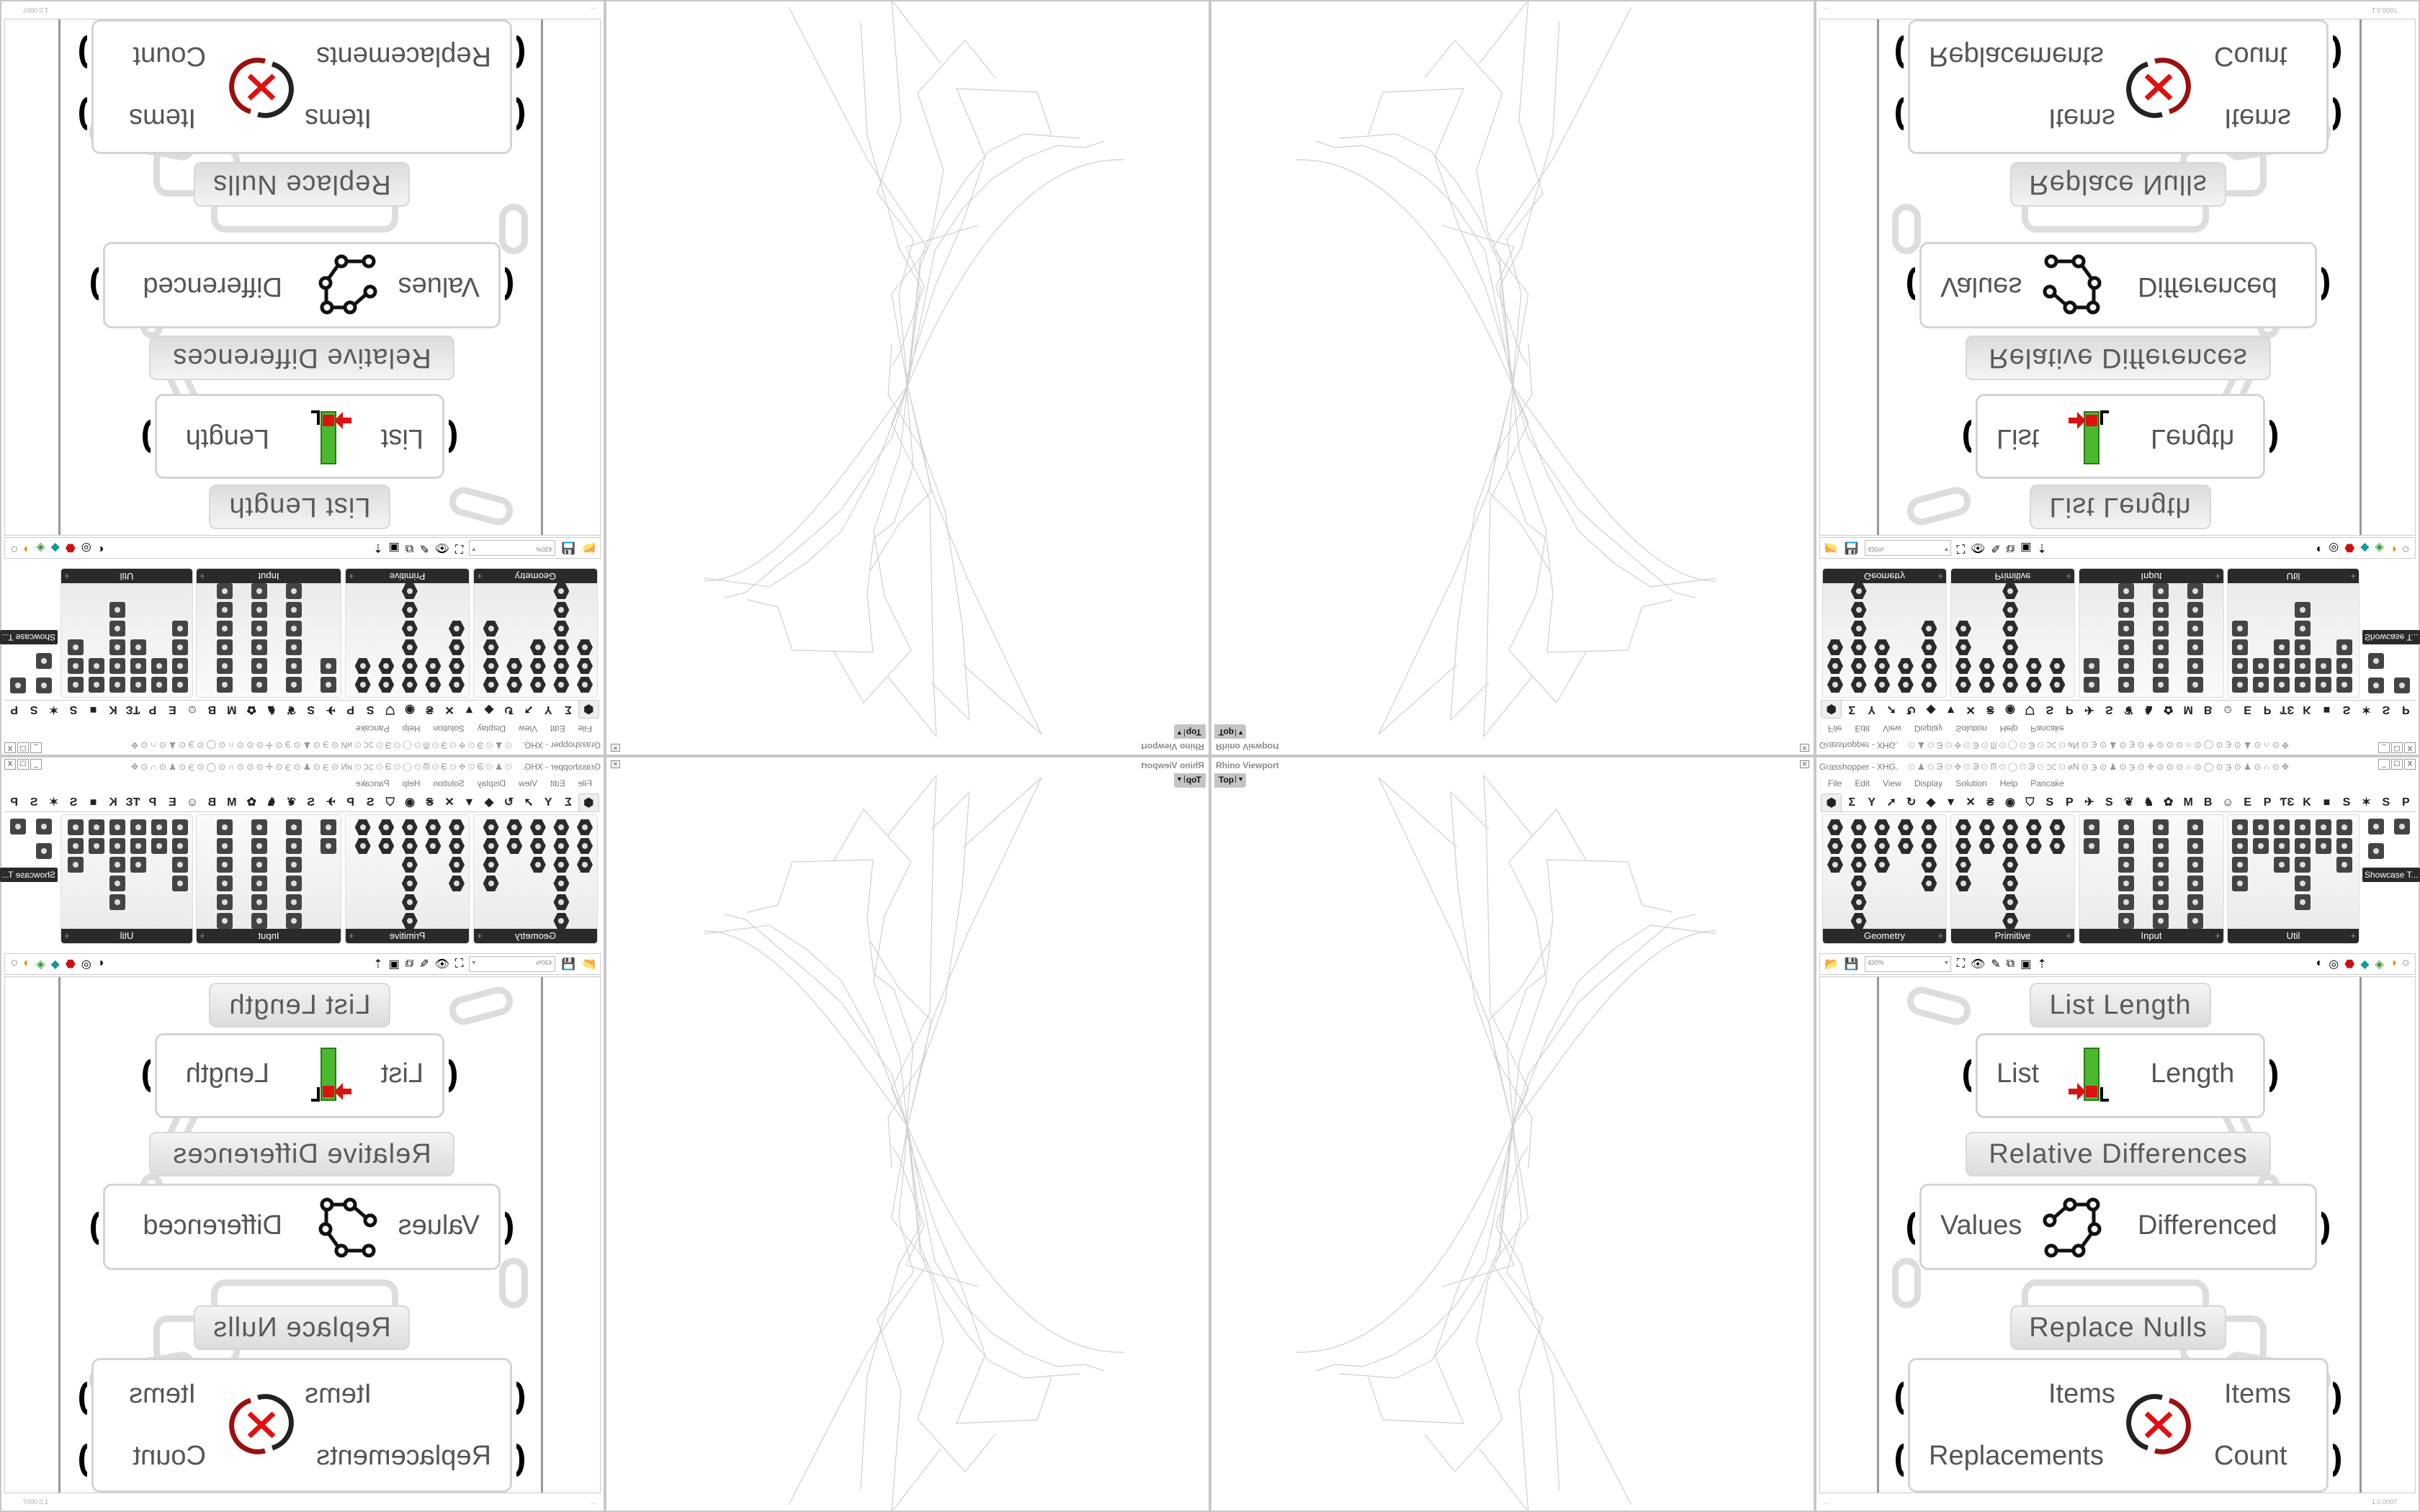  What do you see at coordinates (1978, 547) in the screenshot?
I see `preview-eye-icon: 👁` at bounding box center [1978, 547].